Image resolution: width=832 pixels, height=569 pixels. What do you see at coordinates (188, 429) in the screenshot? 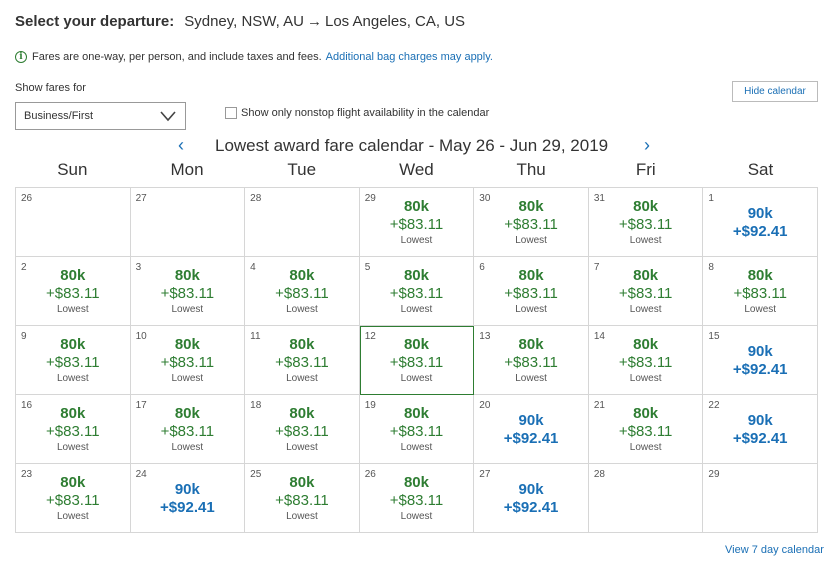
I see `calendar-day-cell: 17 80k +$83.11 Lowest` at bounding box center [188, 429].